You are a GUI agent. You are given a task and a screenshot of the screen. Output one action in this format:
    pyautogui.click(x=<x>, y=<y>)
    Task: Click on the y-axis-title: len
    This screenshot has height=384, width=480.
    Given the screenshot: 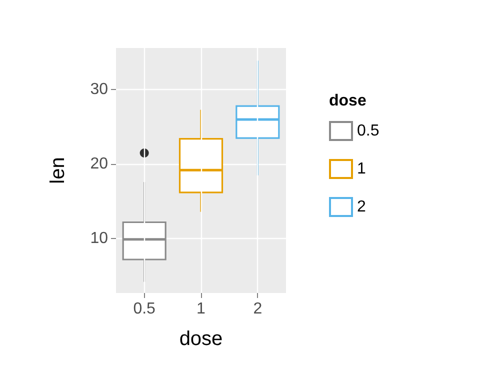 What is the action you would take?
    pyautogui.click(x=58, y=170)
    